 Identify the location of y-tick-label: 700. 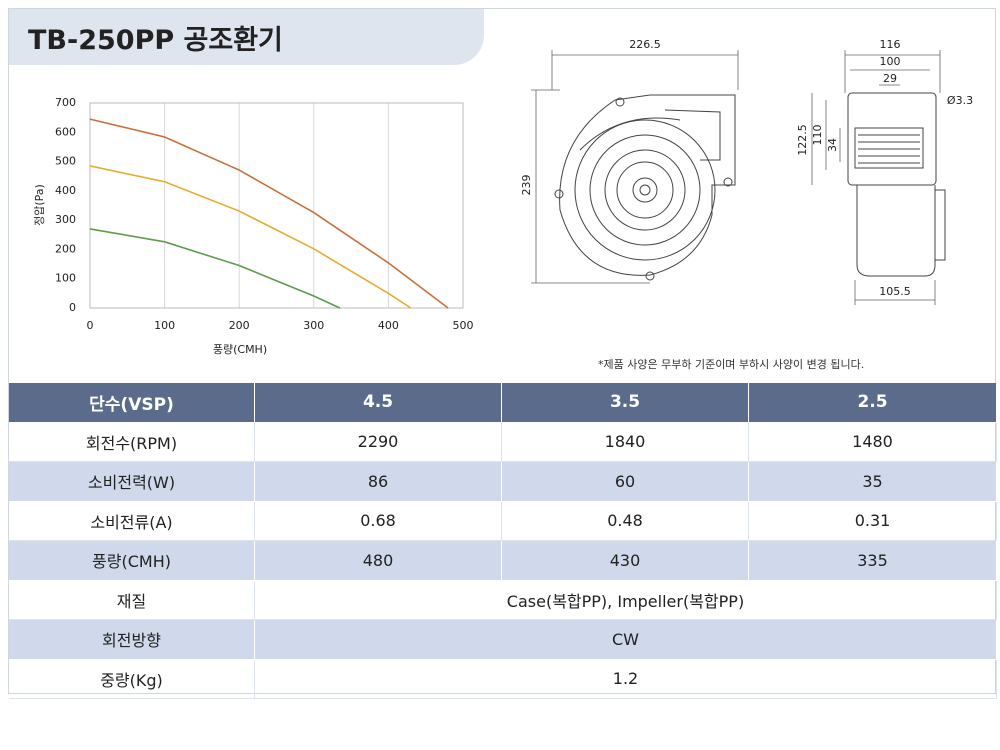
(65, 102).